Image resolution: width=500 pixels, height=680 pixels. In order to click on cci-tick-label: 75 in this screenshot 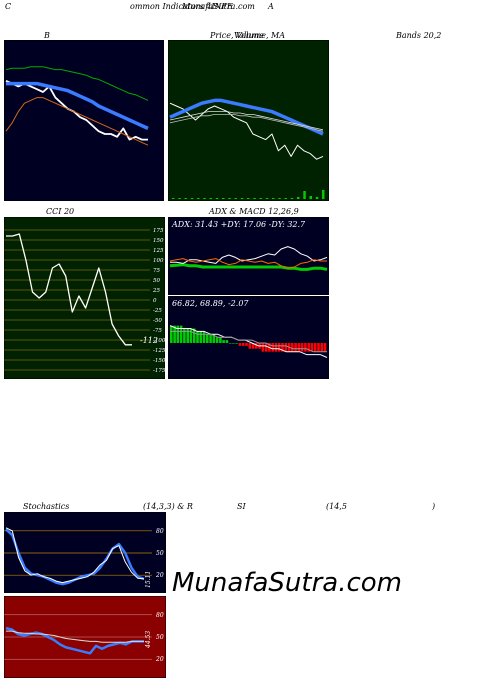, I will do `click(156, 271)`.